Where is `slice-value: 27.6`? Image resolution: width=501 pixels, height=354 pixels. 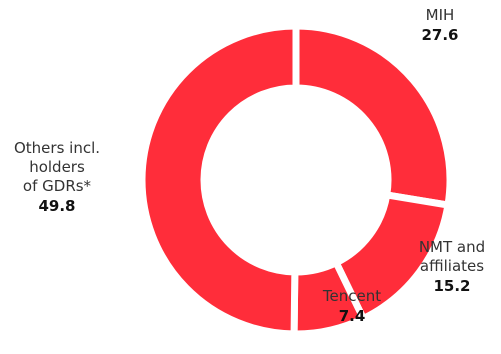 slice-value: 27.6 is located at coordinates (439, 35).